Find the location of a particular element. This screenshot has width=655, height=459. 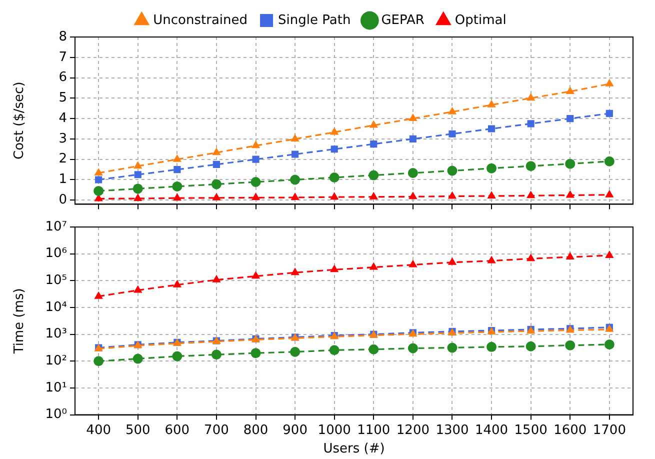

y-tick-label: 10⁵ is located at coordinates (56, 280).